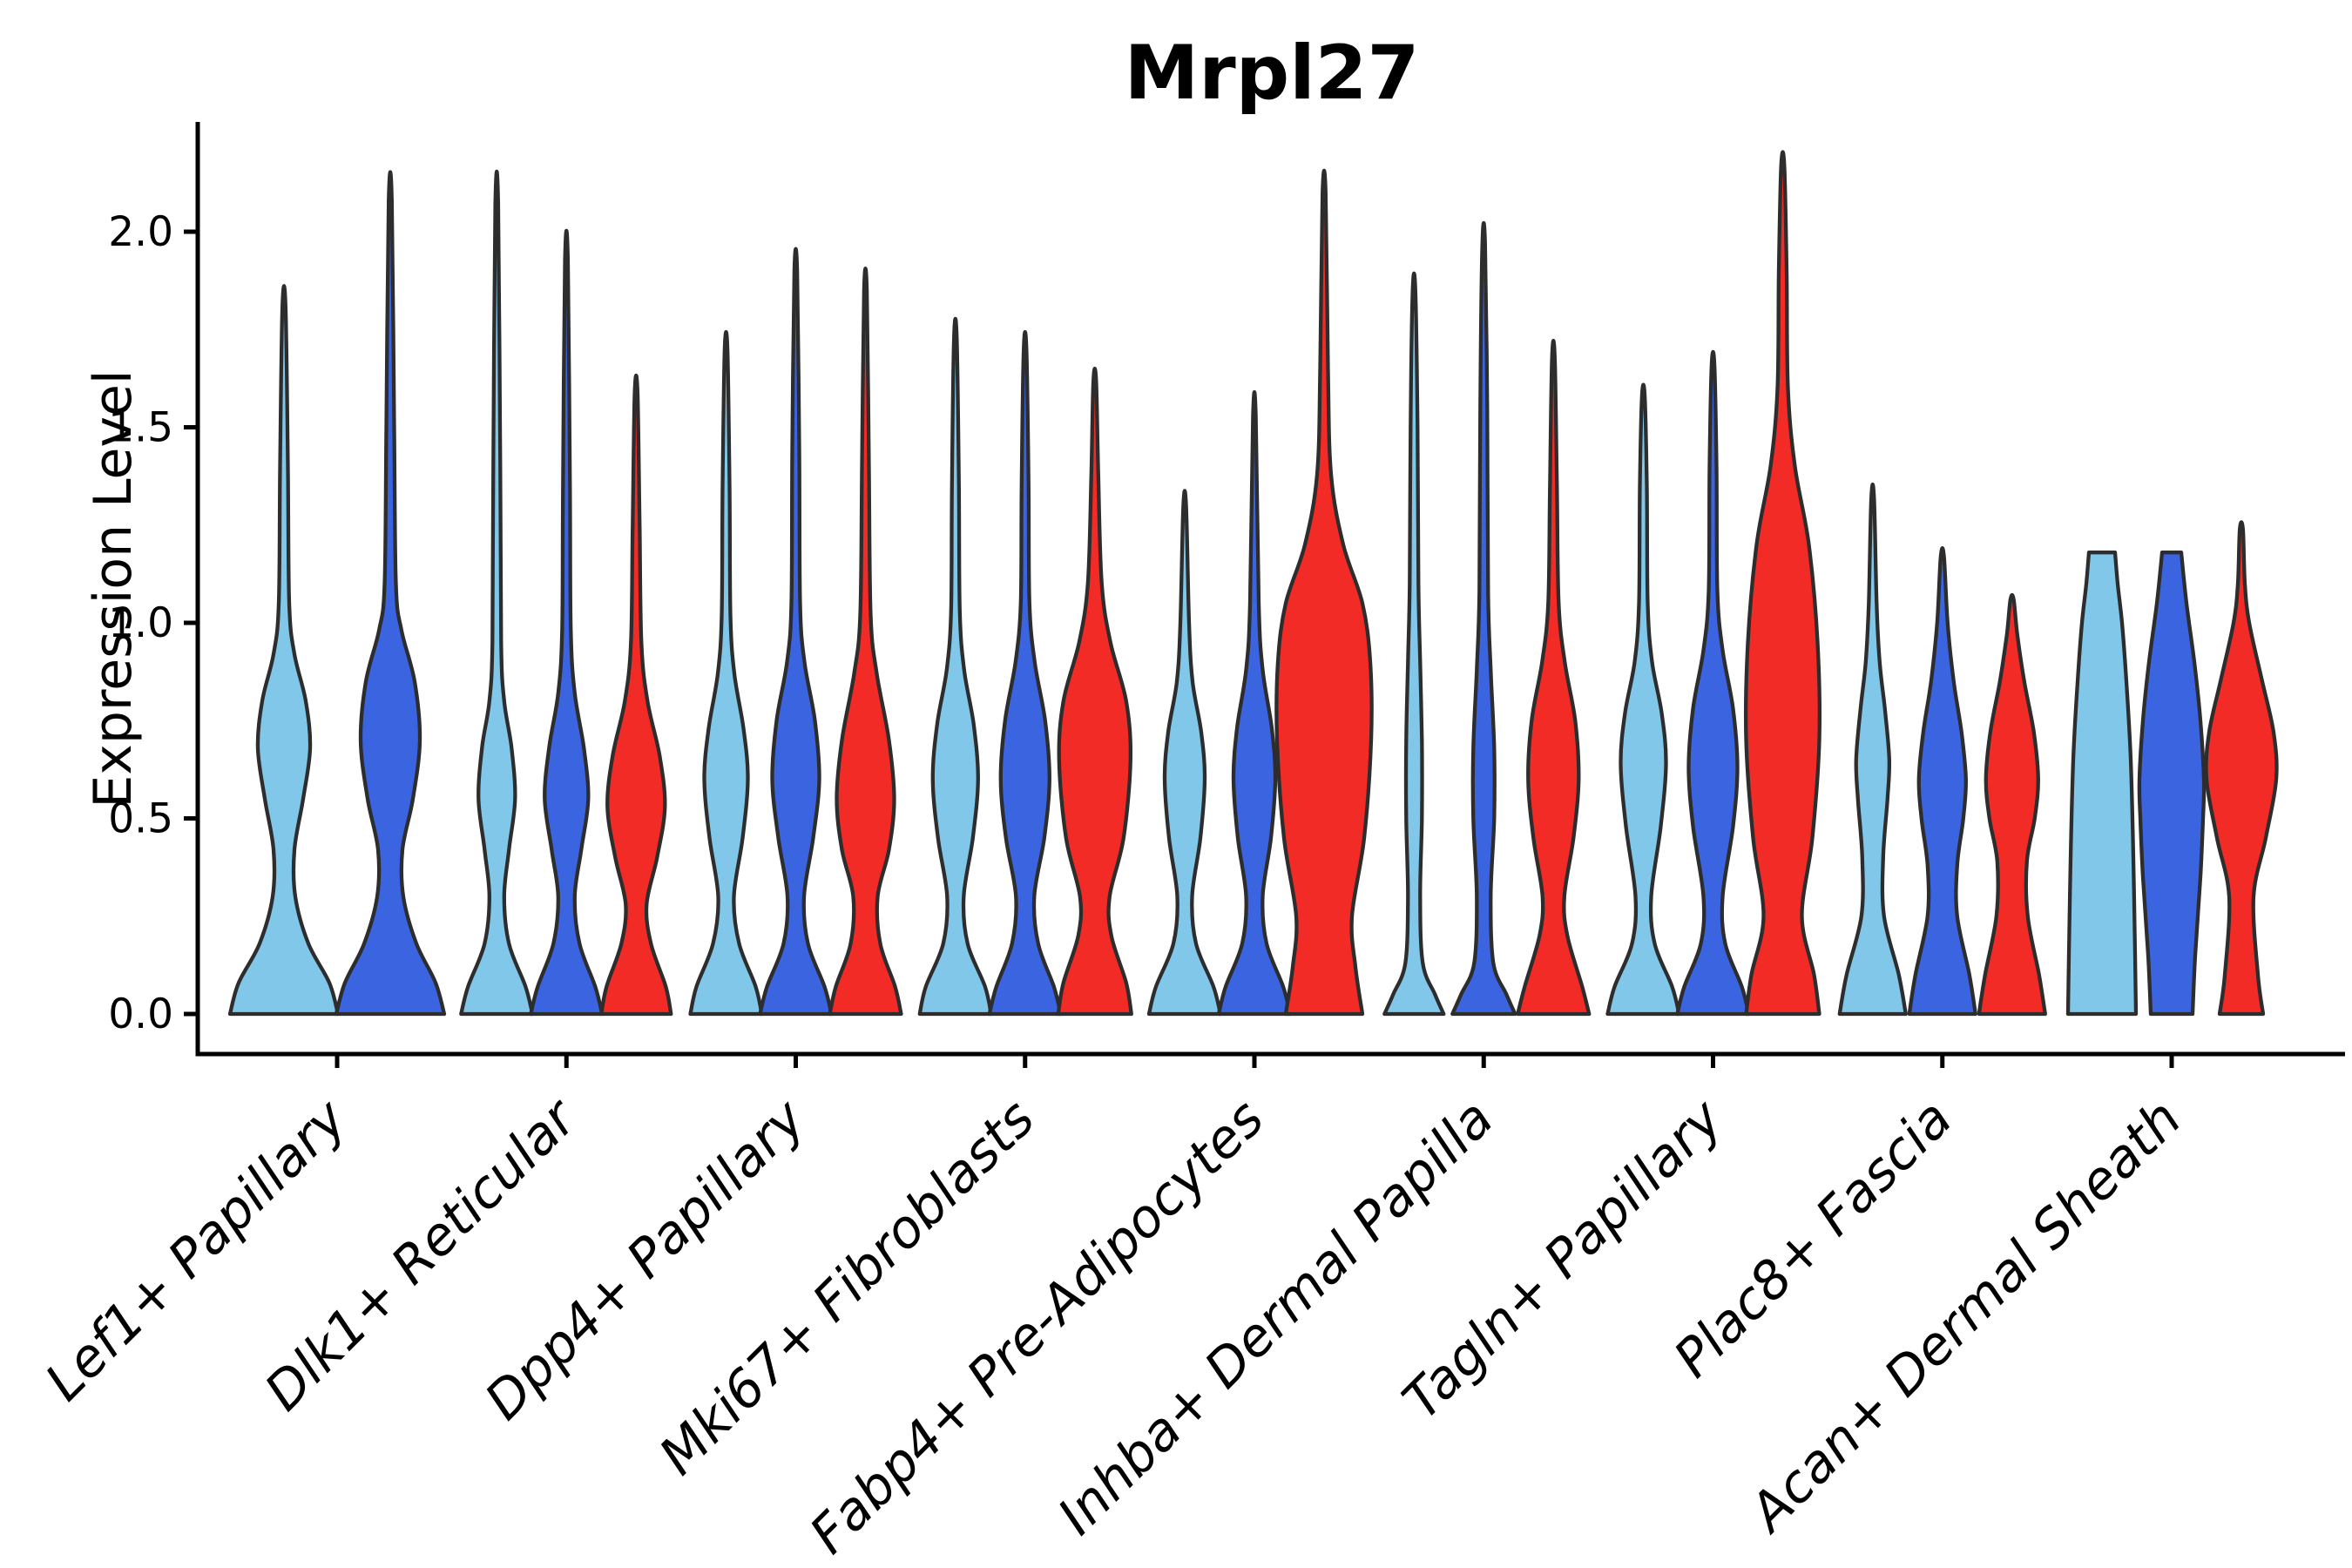 This screenshot has width=2352, height=1568. I want to click on violin-tagln-papillary-light-blue, so click(1643, 699).